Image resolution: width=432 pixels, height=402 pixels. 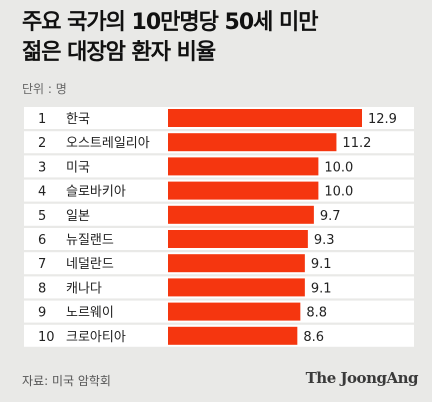 I want to click on country-label: 노르웨이, so click(x=90, y=313).